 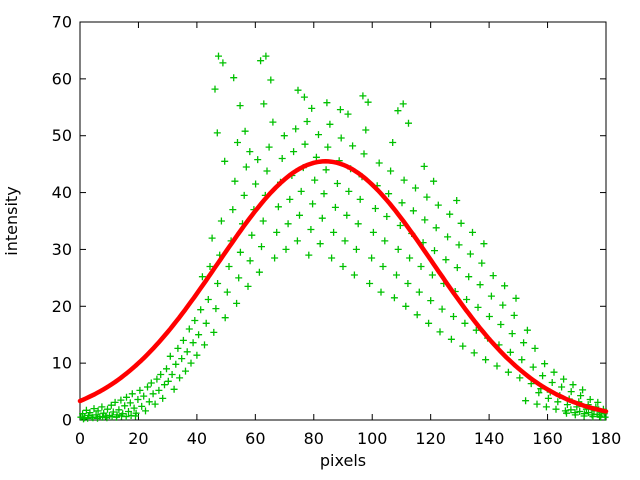 What do you see at coordinates (138, 438) in the screenshot?
I see `x-tick-label: 20` at bounding box center [138, 438].